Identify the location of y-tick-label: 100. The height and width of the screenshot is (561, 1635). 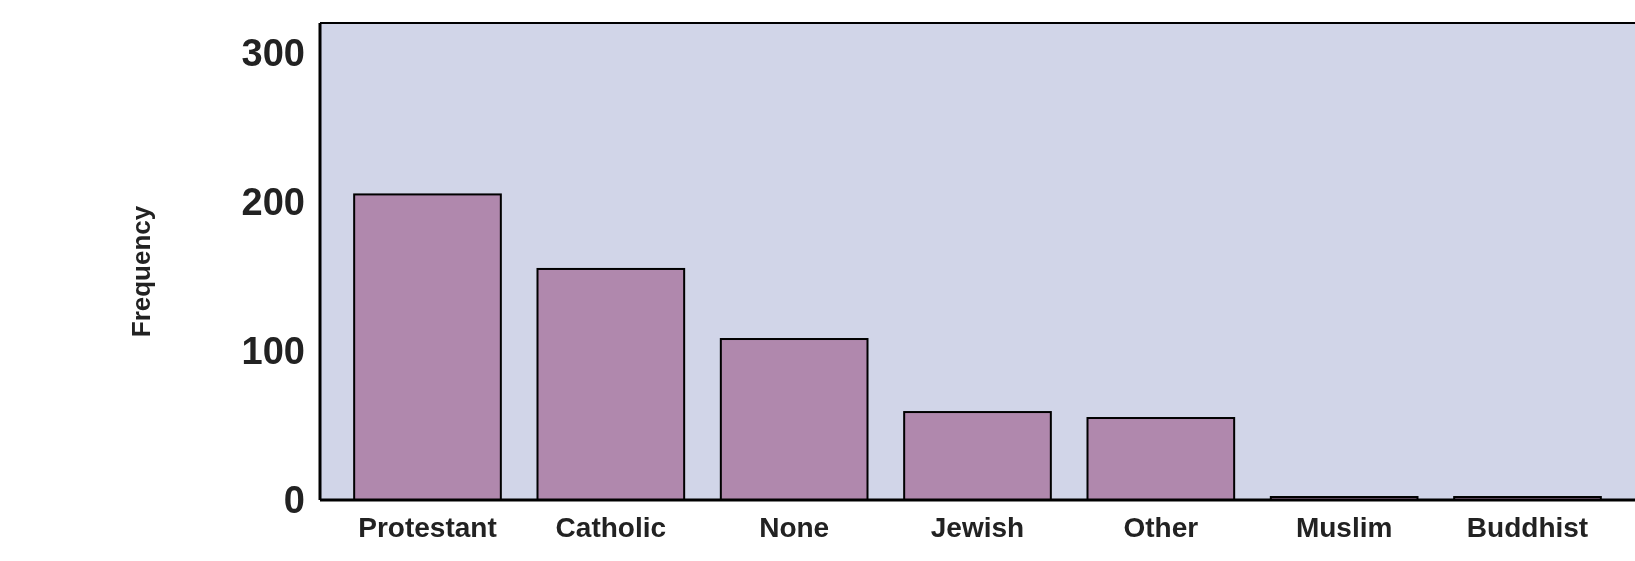
(273, 350).